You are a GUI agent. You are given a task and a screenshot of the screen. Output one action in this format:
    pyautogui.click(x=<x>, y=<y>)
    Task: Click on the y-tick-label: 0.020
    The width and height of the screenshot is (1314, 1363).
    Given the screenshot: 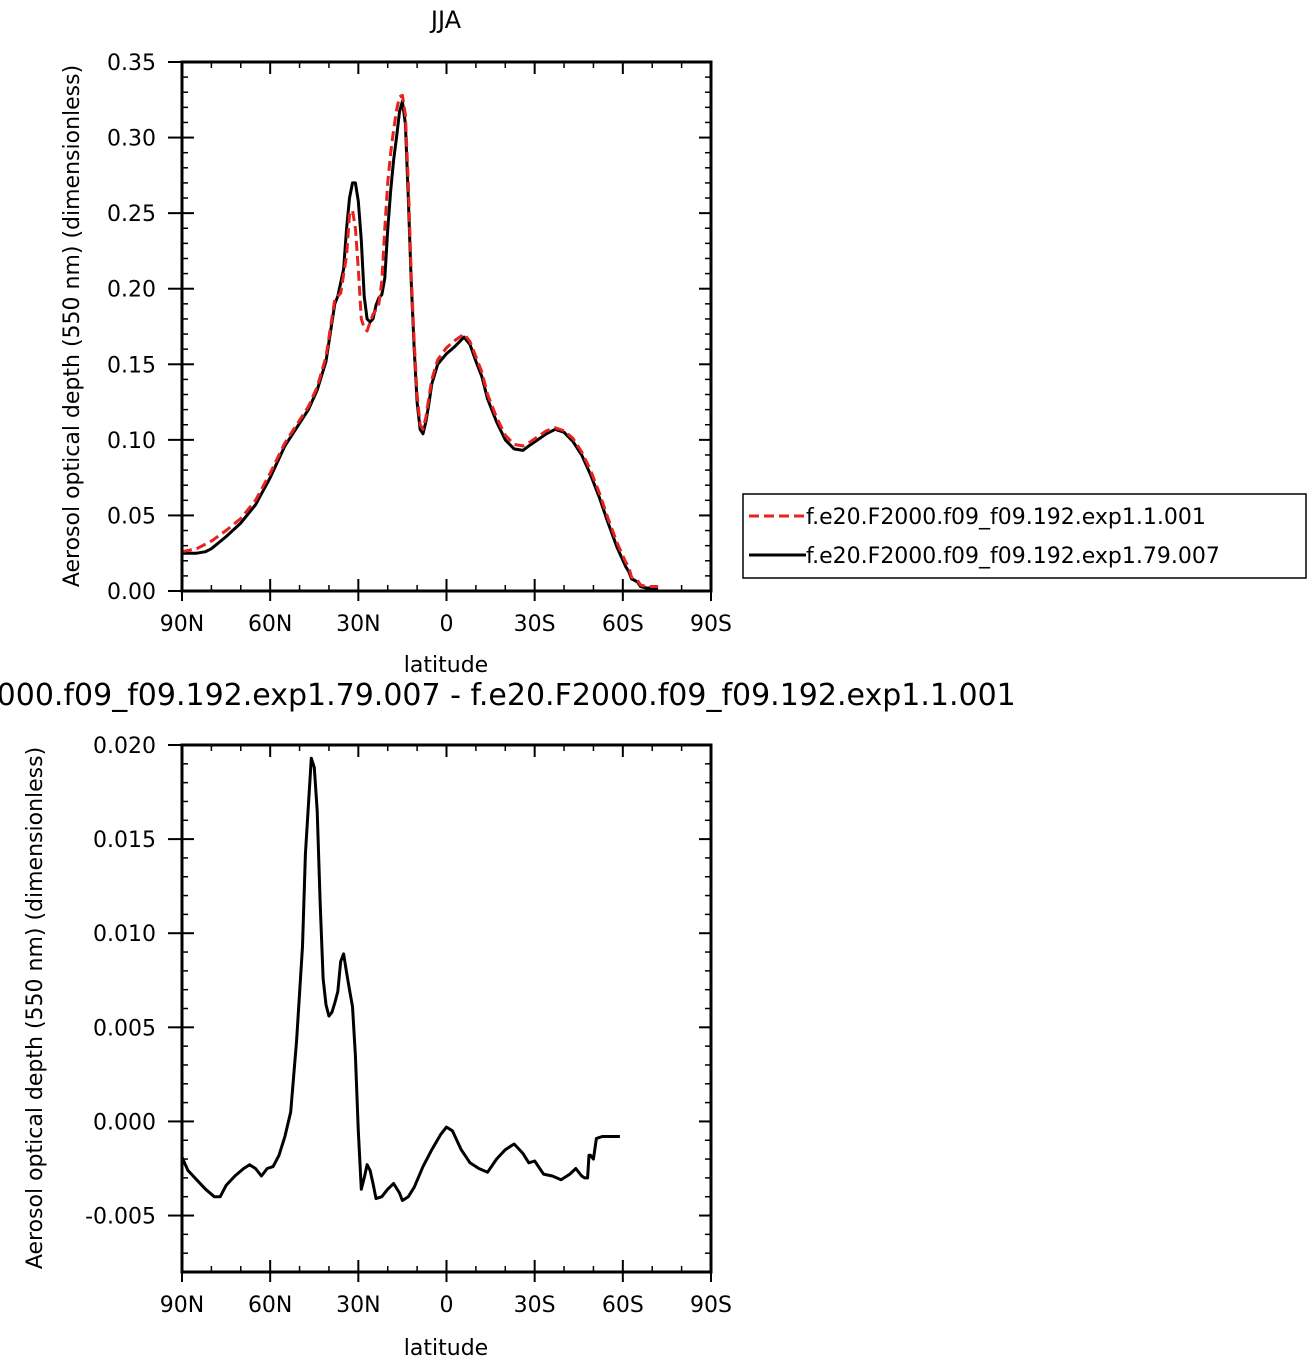 What is the action you would take?
    pyautogui.click(x=124, y=746)
    